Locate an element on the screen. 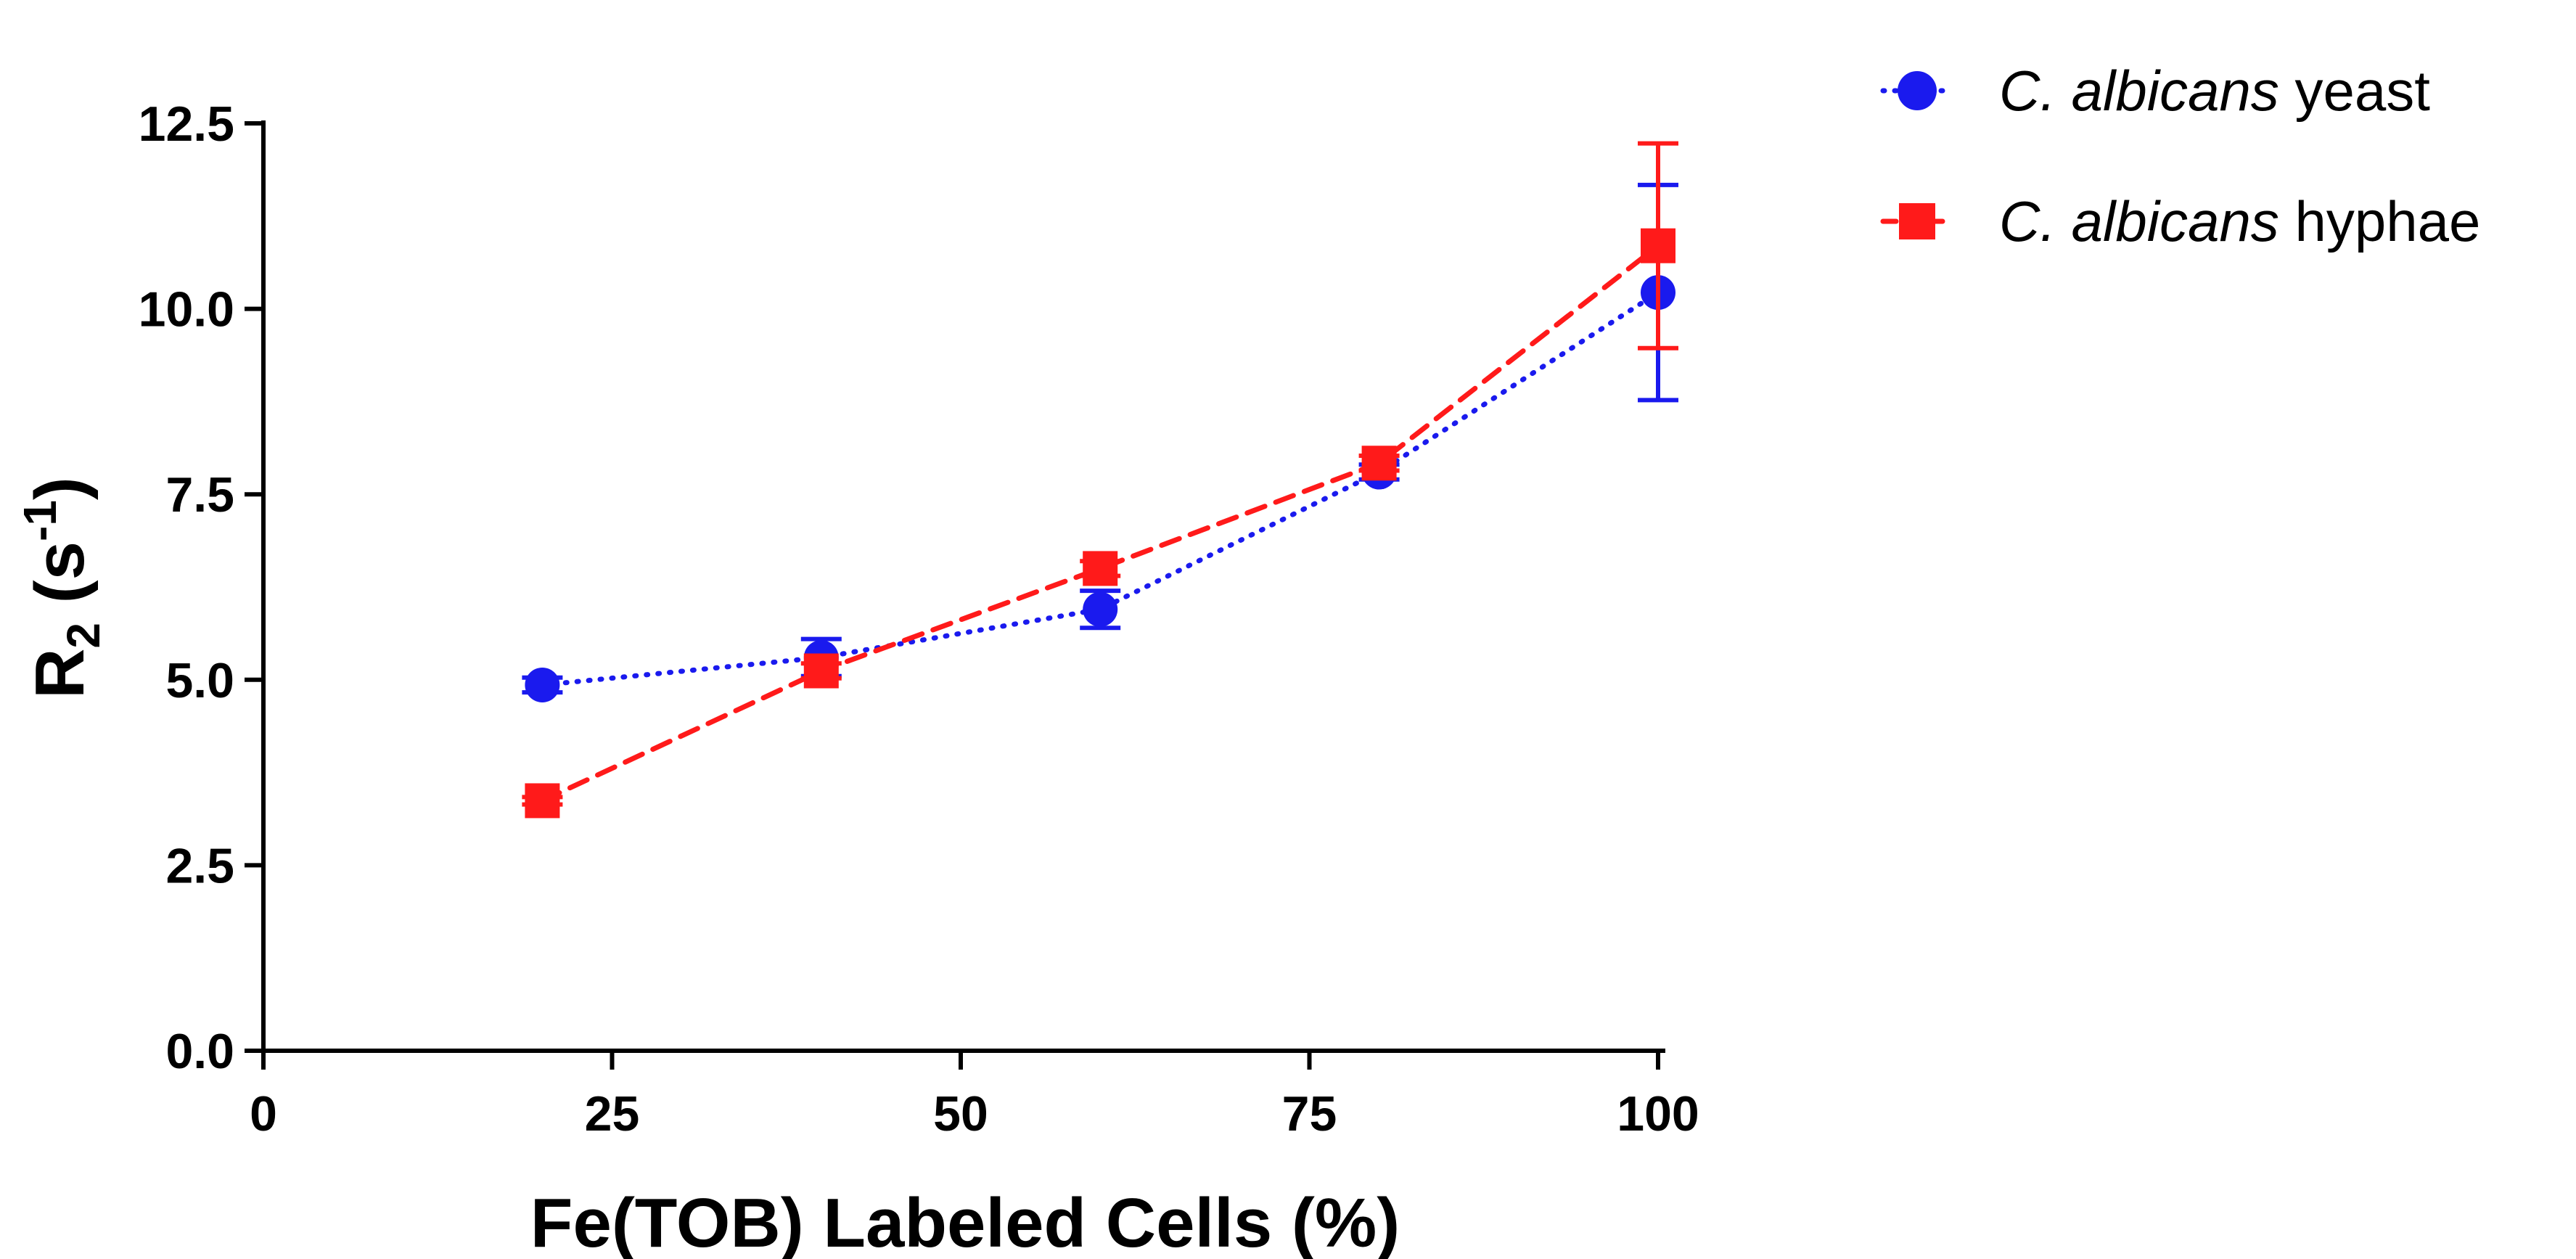 The height and width of the screenshot is (1259, 2576). legend-label-yeast: C. albicans yeast is located at coordinates (2214, 91).